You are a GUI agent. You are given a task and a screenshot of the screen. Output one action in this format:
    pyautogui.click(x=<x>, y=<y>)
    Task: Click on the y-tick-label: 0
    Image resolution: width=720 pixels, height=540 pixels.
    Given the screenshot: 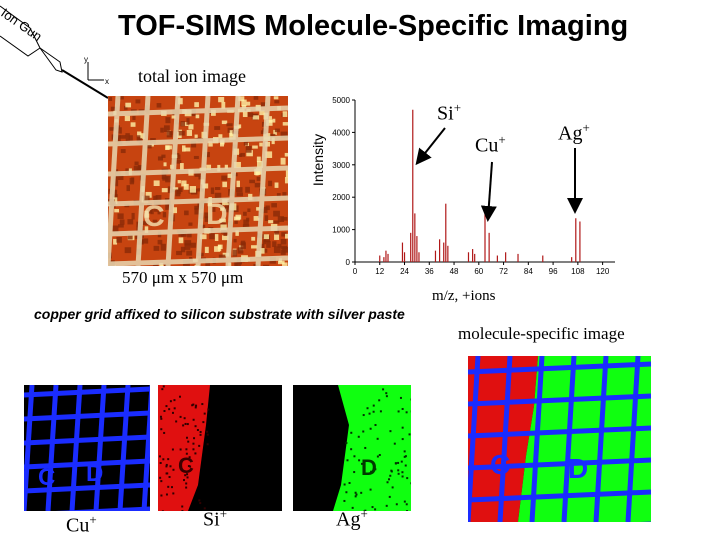 What is the action you would take?
    pyautogui.click(x=348, y=262)
    